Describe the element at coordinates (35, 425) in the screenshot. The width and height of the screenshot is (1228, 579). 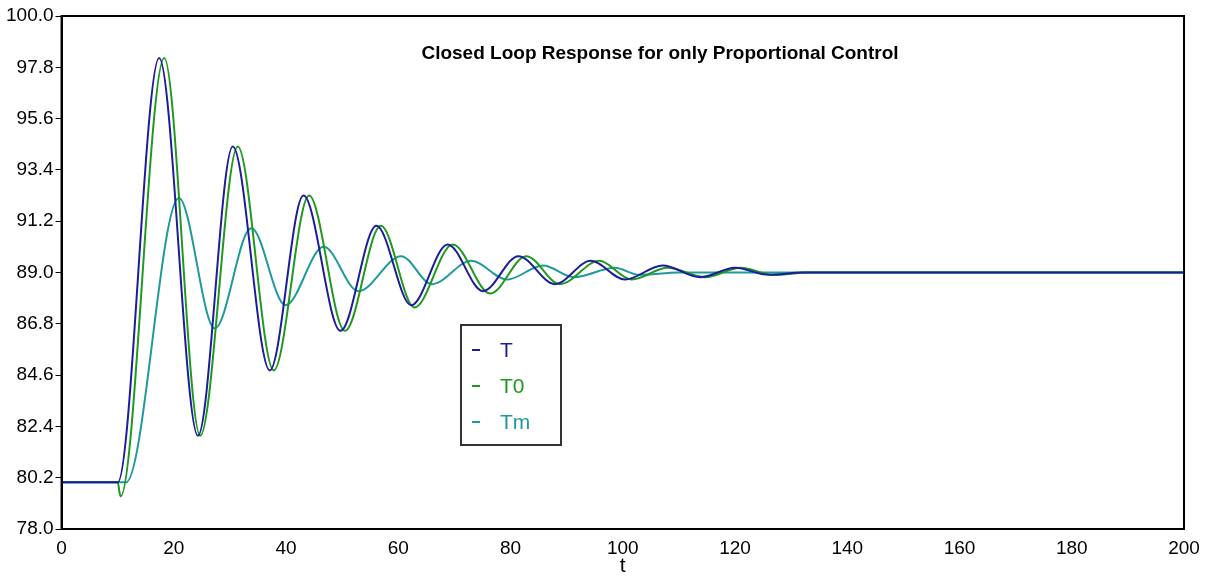
I see `y-tick-label: 82.4` at that location.